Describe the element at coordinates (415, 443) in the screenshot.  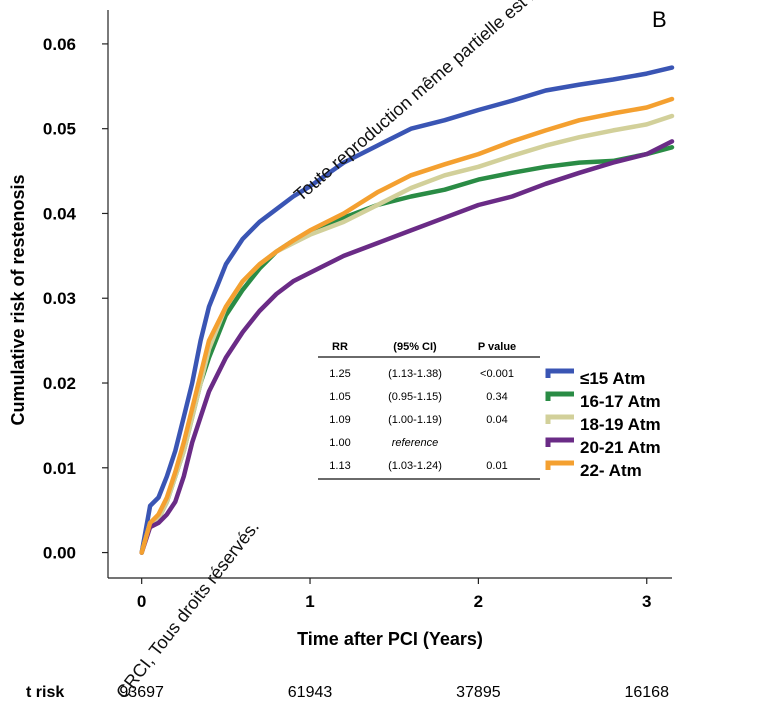
I see `table-cell: reference` at that location.